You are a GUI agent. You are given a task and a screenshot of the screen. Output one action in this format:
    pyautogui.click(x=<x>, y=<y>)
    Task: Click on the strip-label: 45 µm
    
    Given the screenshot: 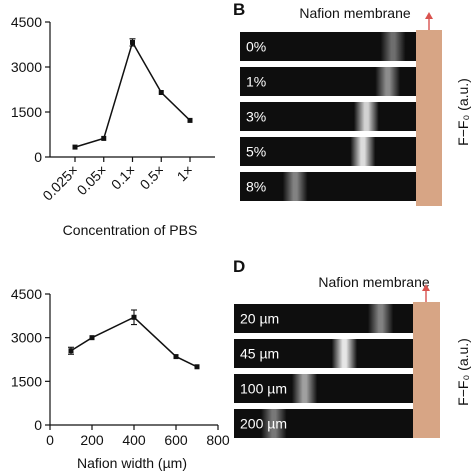 What is the action you would take?
    pyautogui.click(x=259, y=354)
    